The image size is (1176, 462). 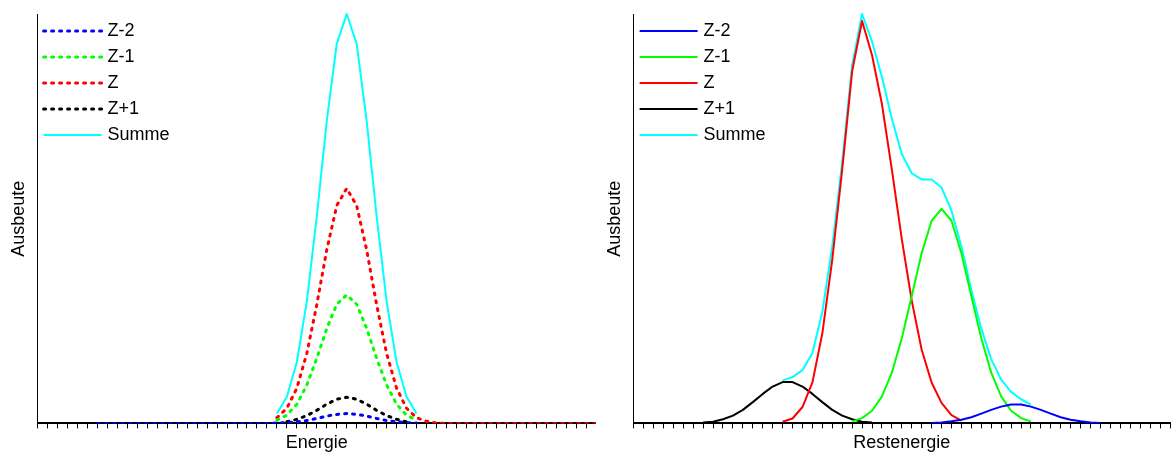 What do you see at coordinates (316, 442) in the screenshot?
I see `x-axis-title: Energie` at bounding box center [316, 442].